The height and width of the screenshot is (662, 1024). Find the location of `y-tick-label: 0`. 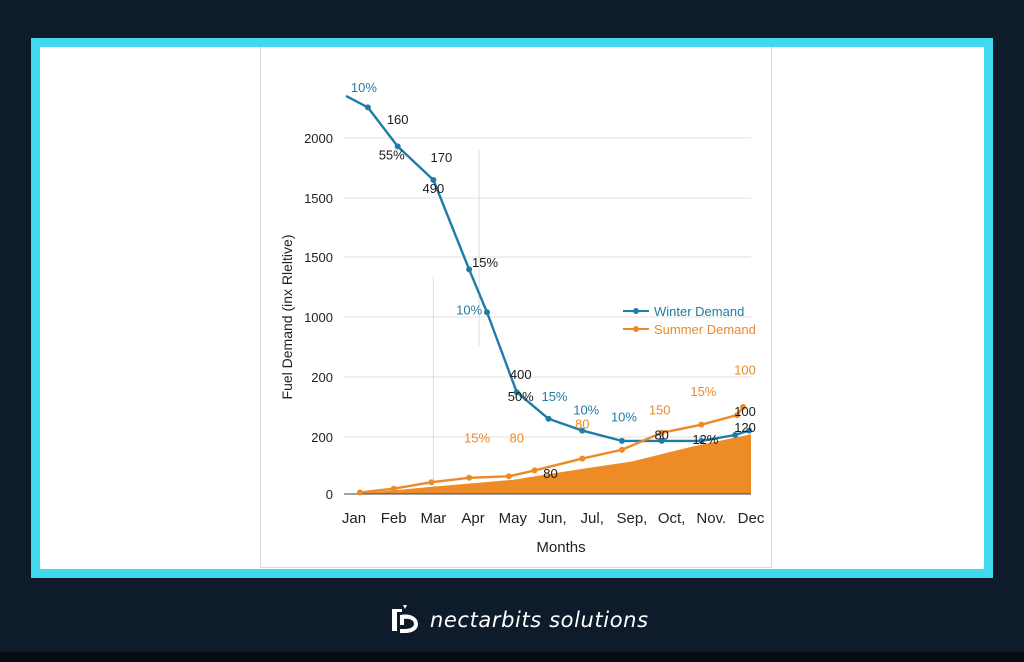

y-tick-label: 0 is located at coordinates (329, 494).